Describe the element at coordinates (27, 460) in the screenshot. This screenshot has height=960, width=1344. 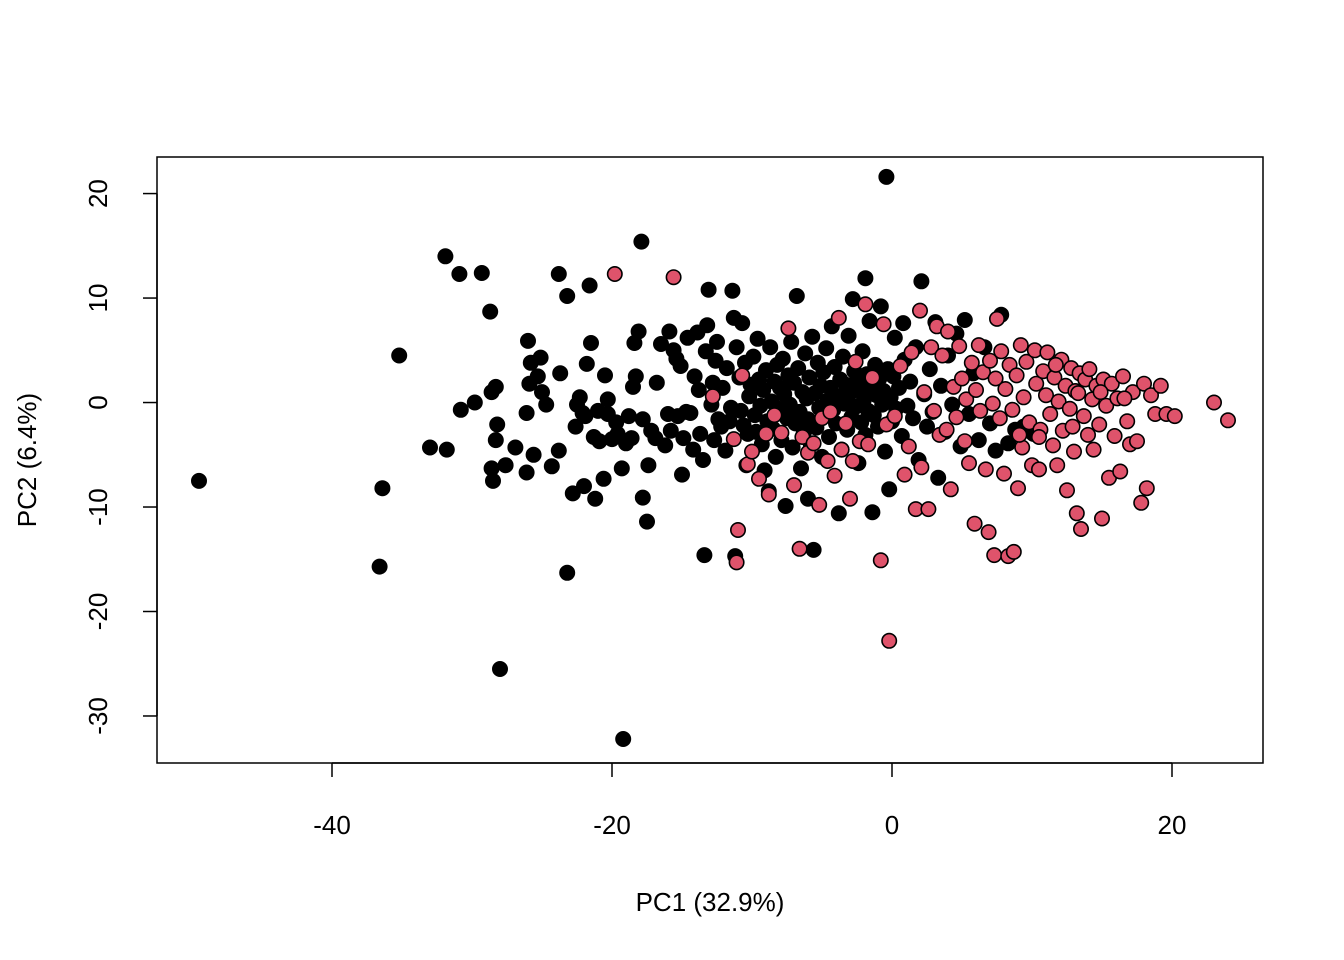
I see `y-axis-label: PC2 (6.4%)` at that location.